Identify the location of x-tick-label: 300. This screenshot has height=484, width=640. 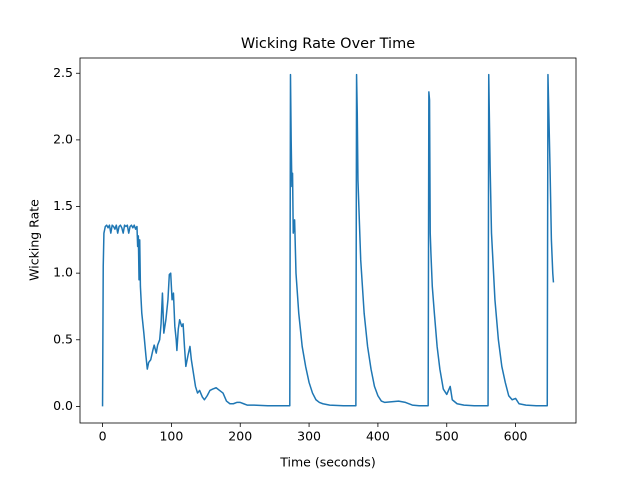
(309, 436).